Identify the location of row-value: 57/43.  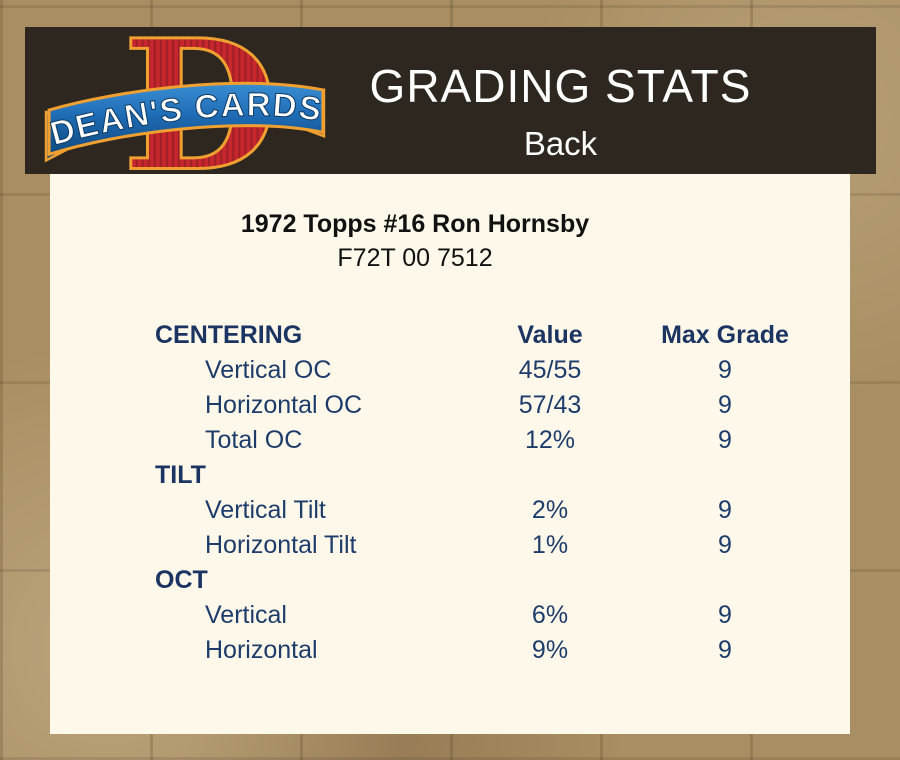
(550, 405).